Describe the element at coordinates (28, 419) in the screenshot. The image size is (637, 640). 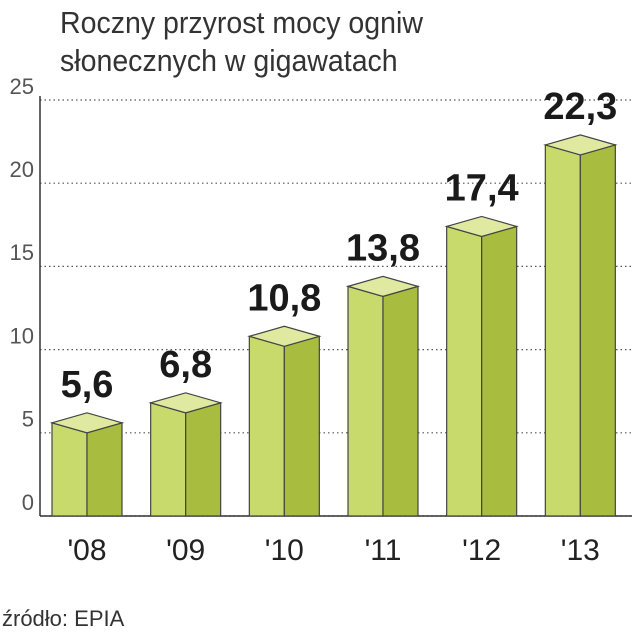
I see `y-tick-label: 5` at that location.